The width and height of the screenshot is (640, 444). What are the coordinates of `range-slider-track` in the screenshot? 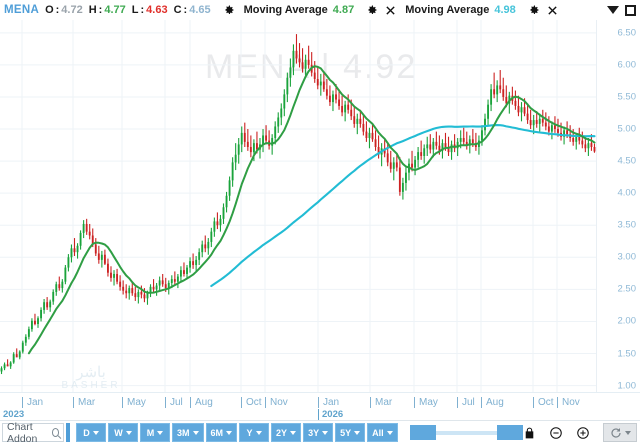 It's located at (466, 433).